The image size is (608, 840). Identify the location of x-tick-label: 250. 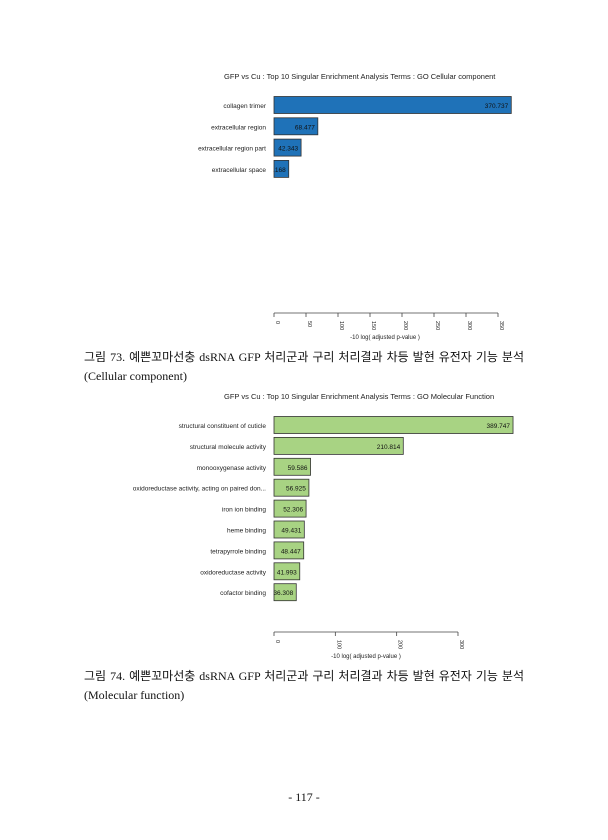
(437, 325).